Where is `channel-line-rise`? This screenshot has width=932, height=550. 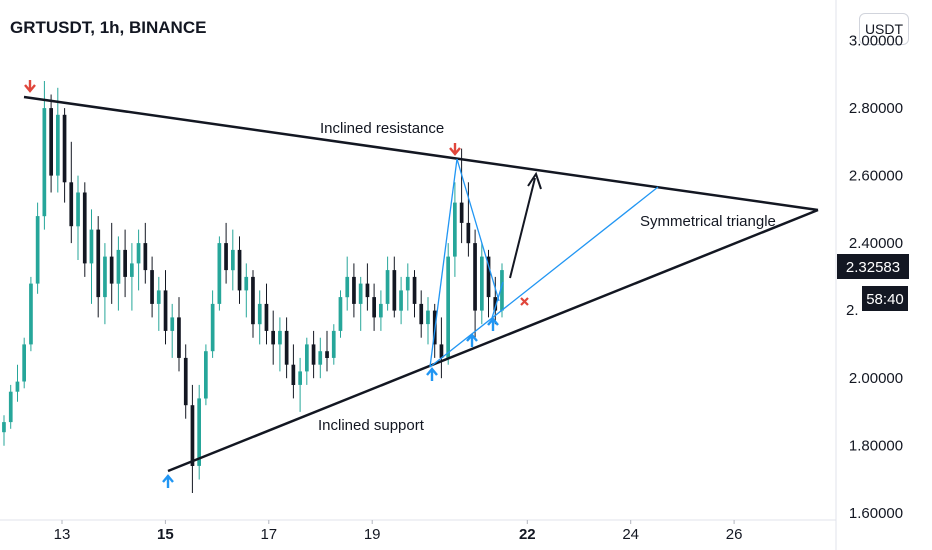 channel-line-rise is located at coordinates (497, 300).